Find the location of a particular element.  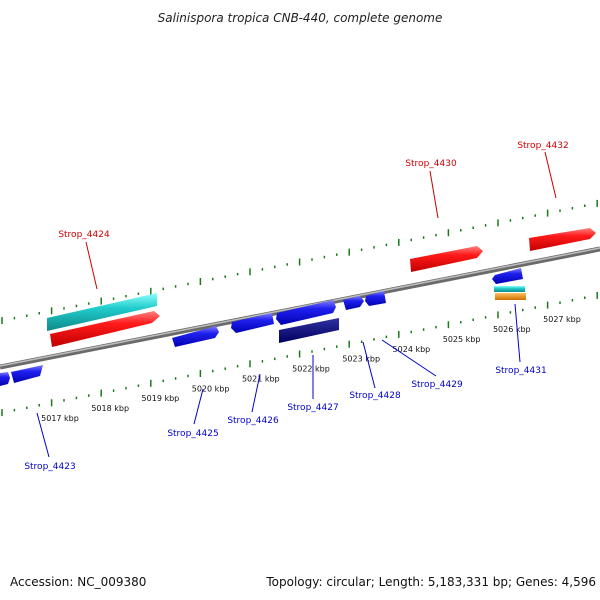

kbp-tick-label: 5027 kbp is located at coordinates (562, 319).